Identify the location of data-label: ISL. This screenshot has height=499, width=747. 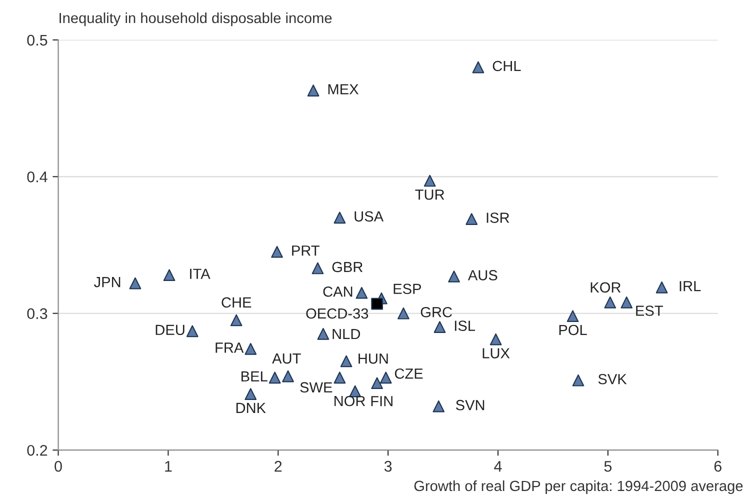
(465, 325).